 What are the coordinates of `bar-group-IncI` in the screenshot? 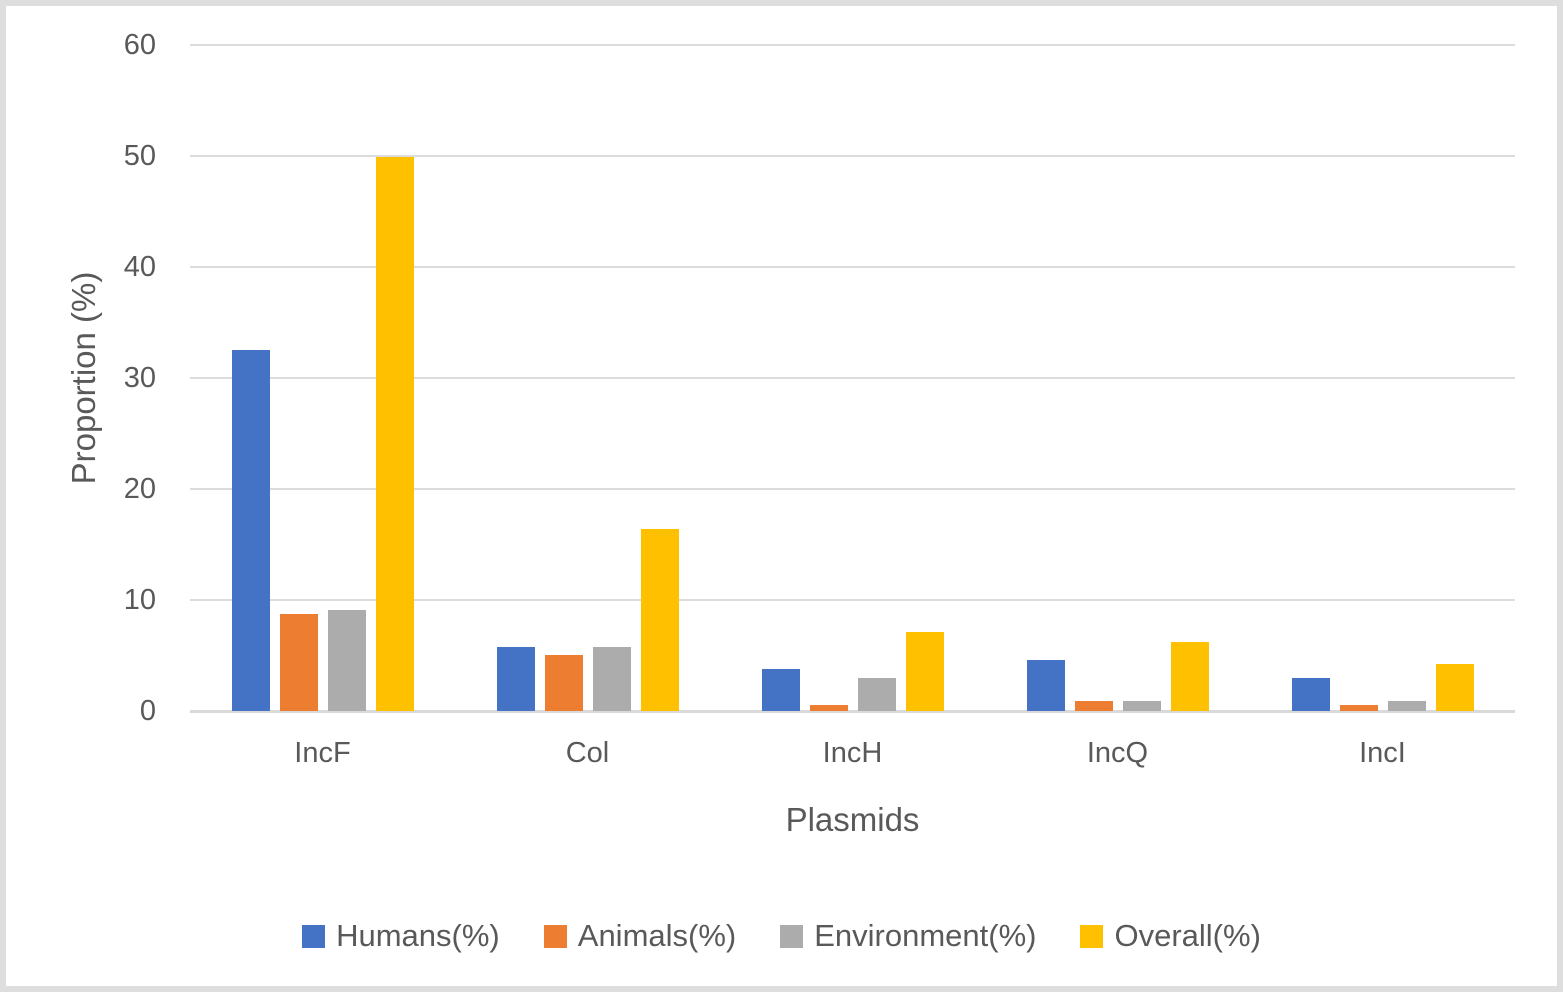 It's located at (1382, 378).